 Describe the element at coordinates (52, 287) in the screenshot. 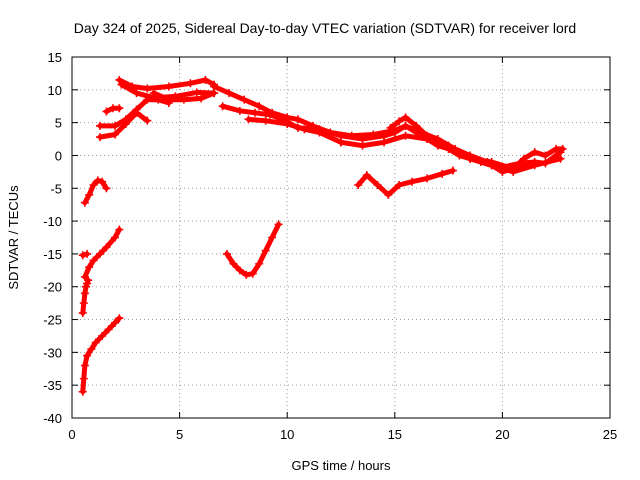

I see `y-tick-label: -20` at that location.